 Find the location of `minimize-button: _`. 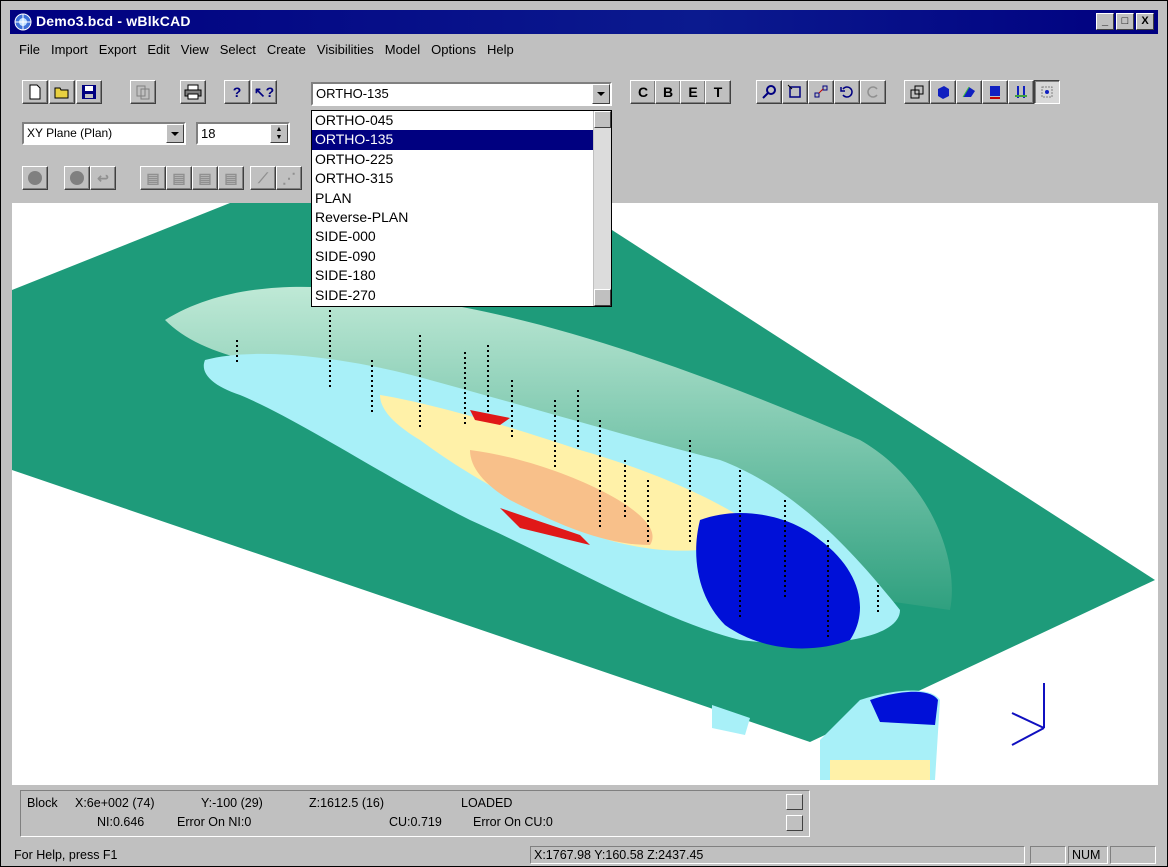

minimize-button: _ is located at coordinates (1105, 21).